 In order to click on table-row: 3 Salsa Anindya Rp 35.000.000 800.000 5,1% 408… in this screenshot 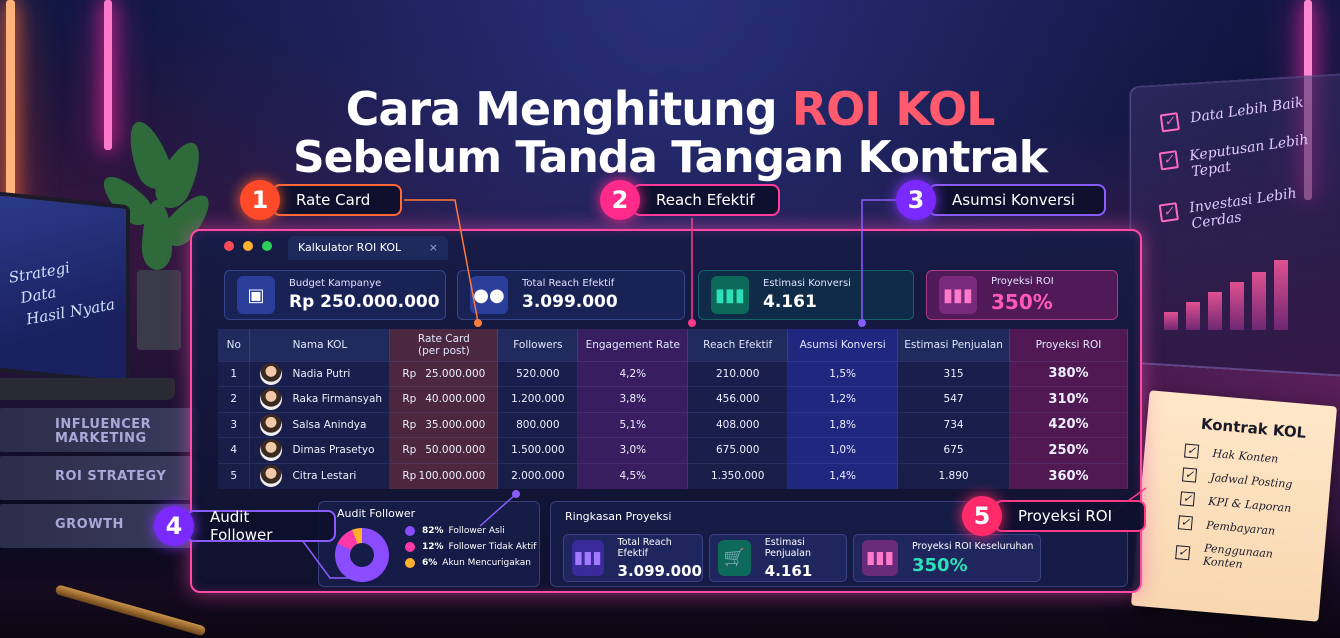, I will do `click(673, 424)`.